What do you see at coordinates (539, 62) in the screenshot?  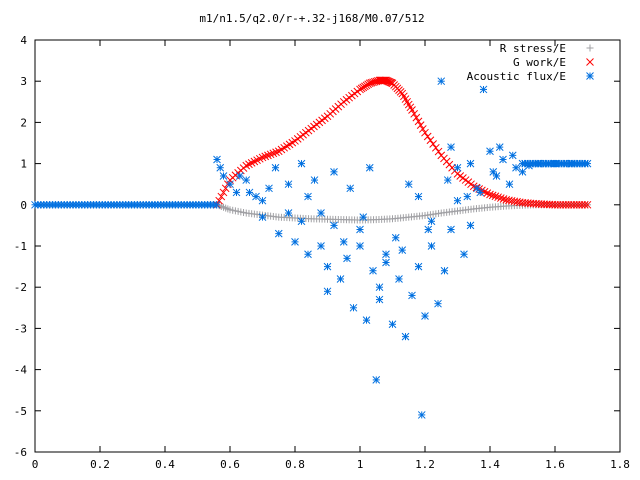 I see `legend-label: G work/E` at bounding box center [539, 62].